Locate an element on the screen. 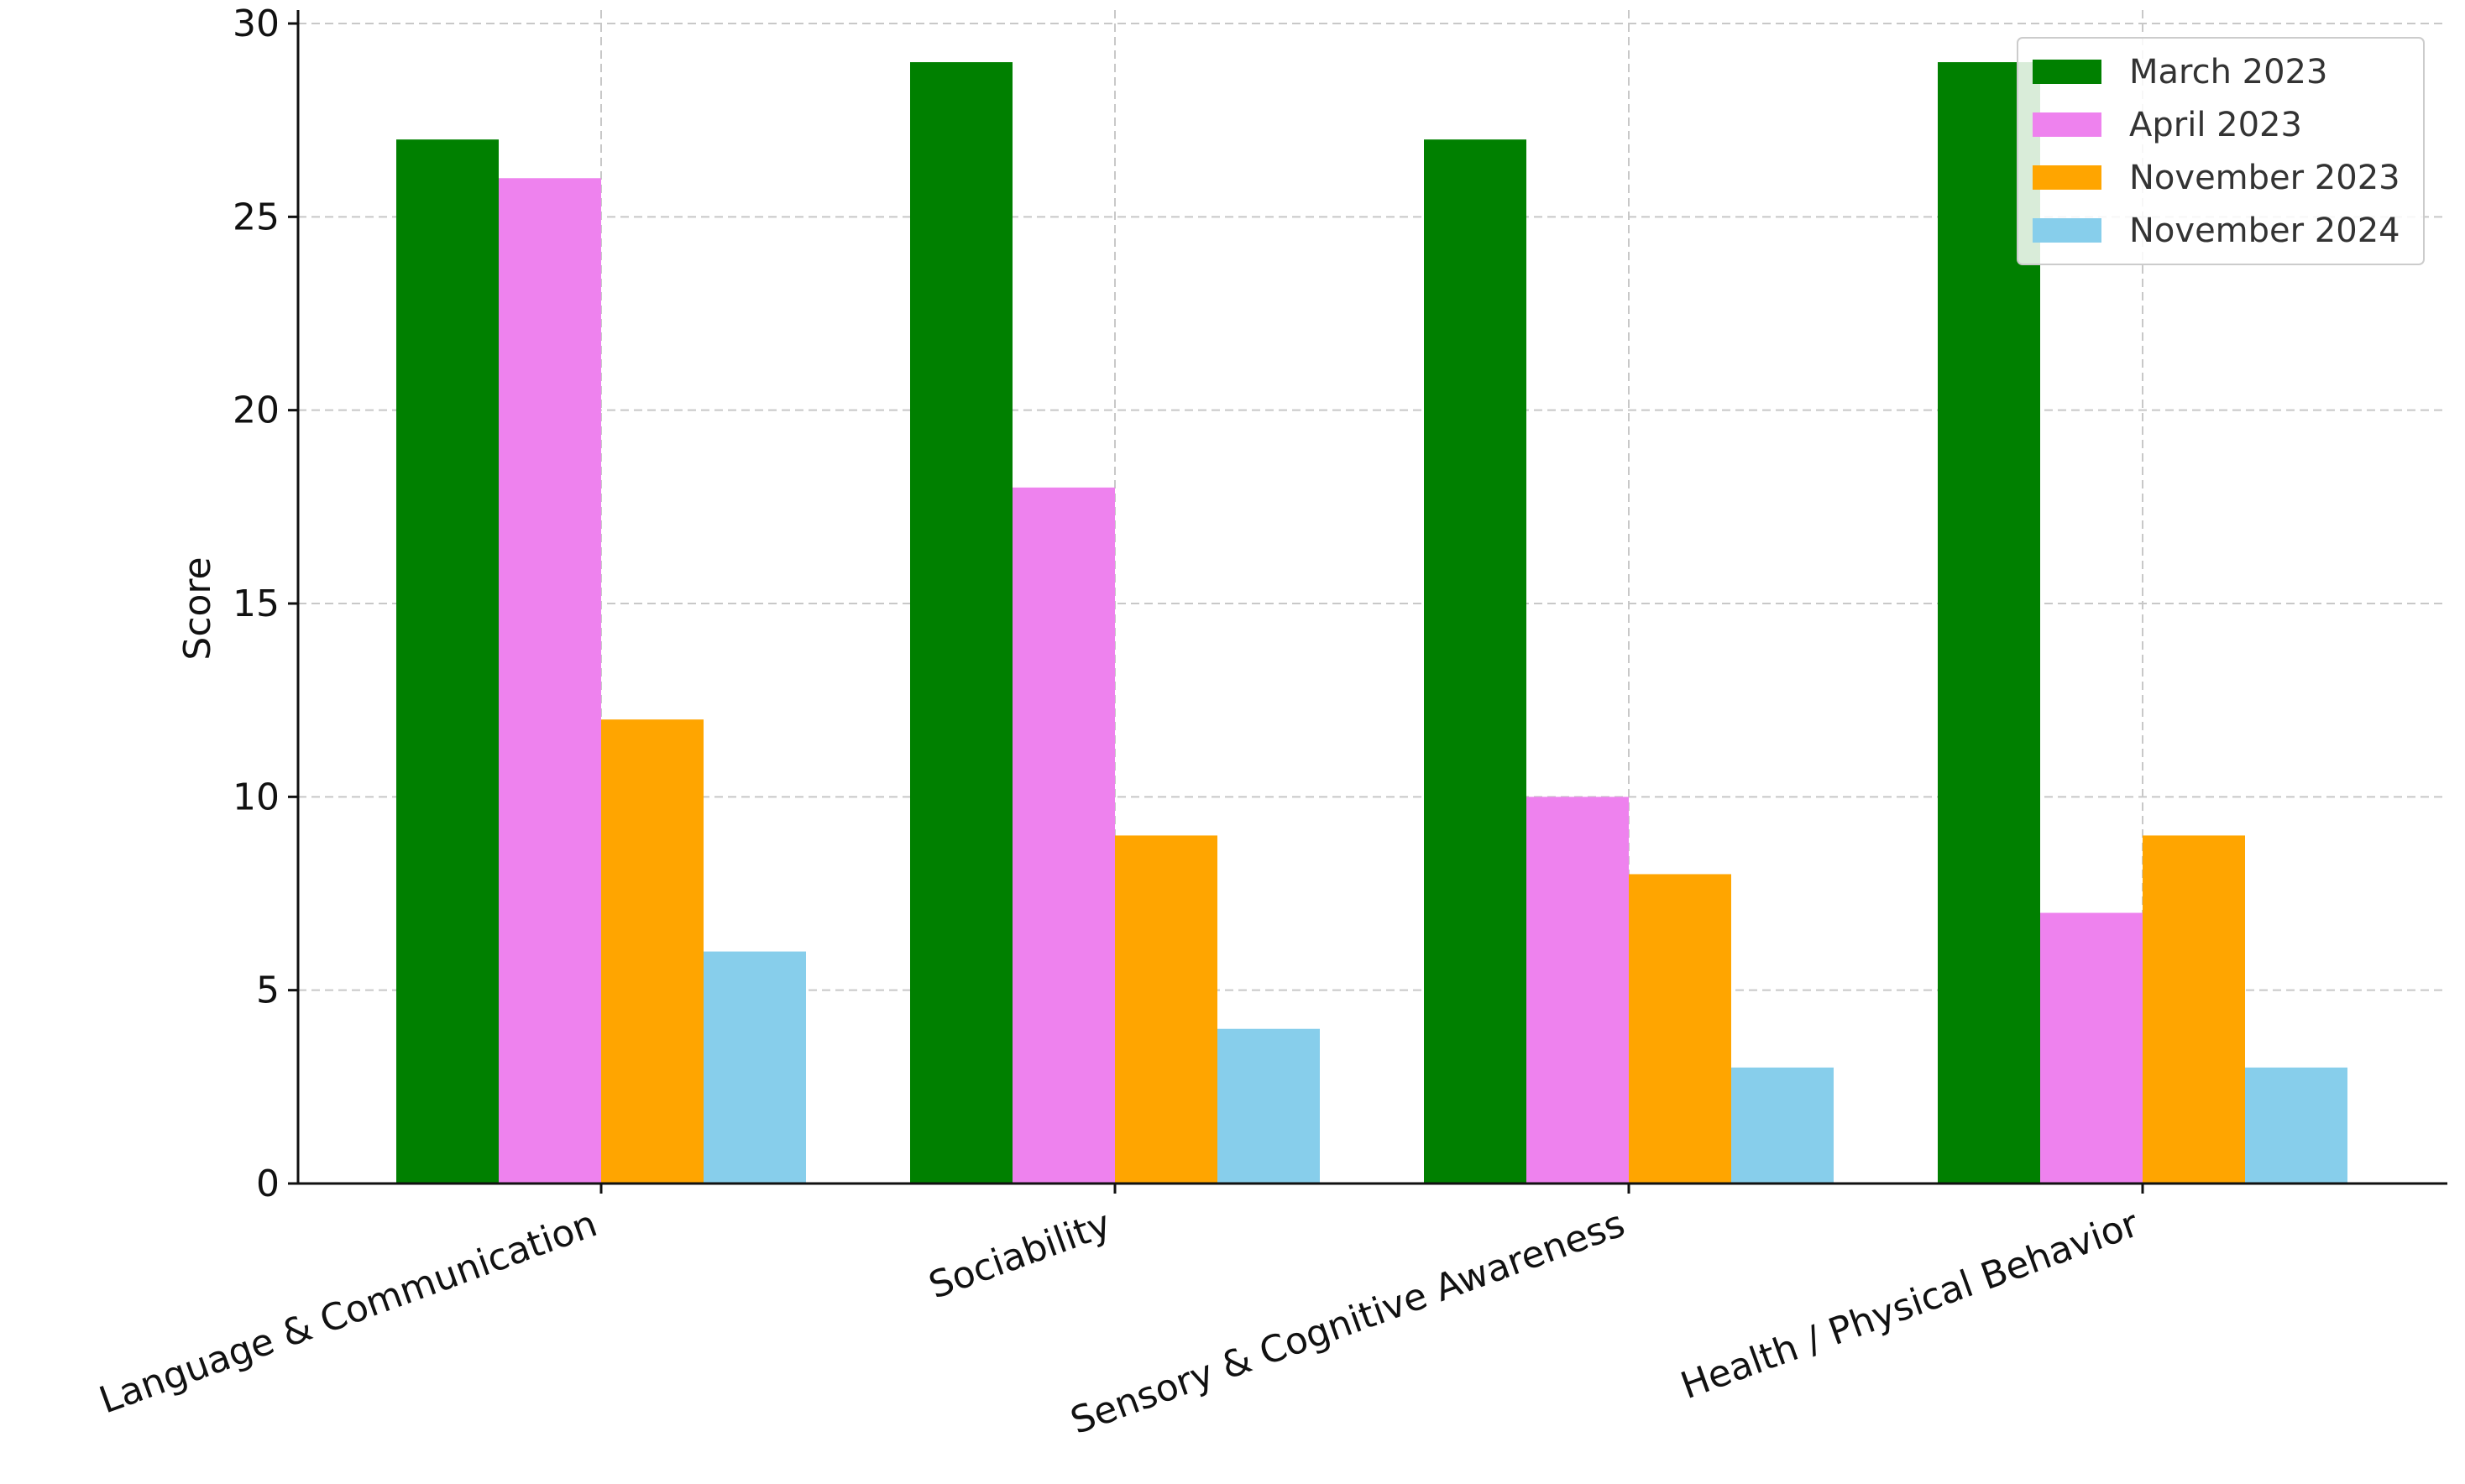 The width and height of the screenshot is (2465, 1484). legend-box is located at coordinates (2221, 151).